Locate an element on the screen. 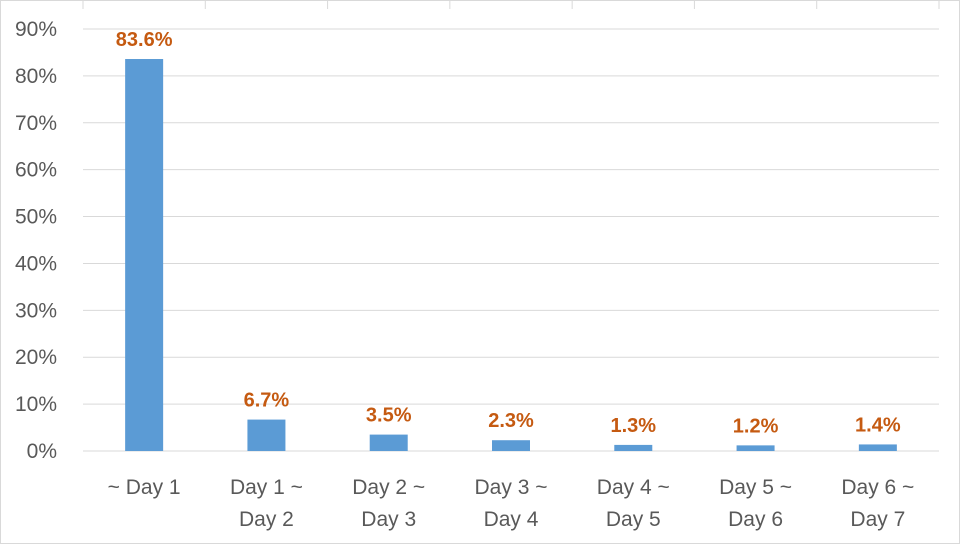 Image resolution: width=960 pixels, height=545 pixels. y-tick-label: 70% is located at coordinates (36, 123).